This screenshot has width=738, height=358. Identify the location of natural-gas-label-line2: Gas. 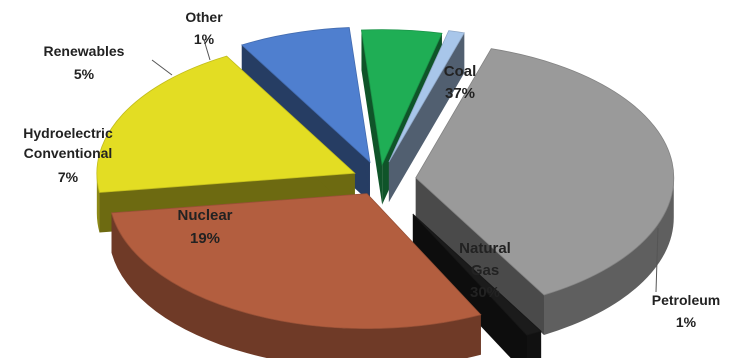
(485, 270).